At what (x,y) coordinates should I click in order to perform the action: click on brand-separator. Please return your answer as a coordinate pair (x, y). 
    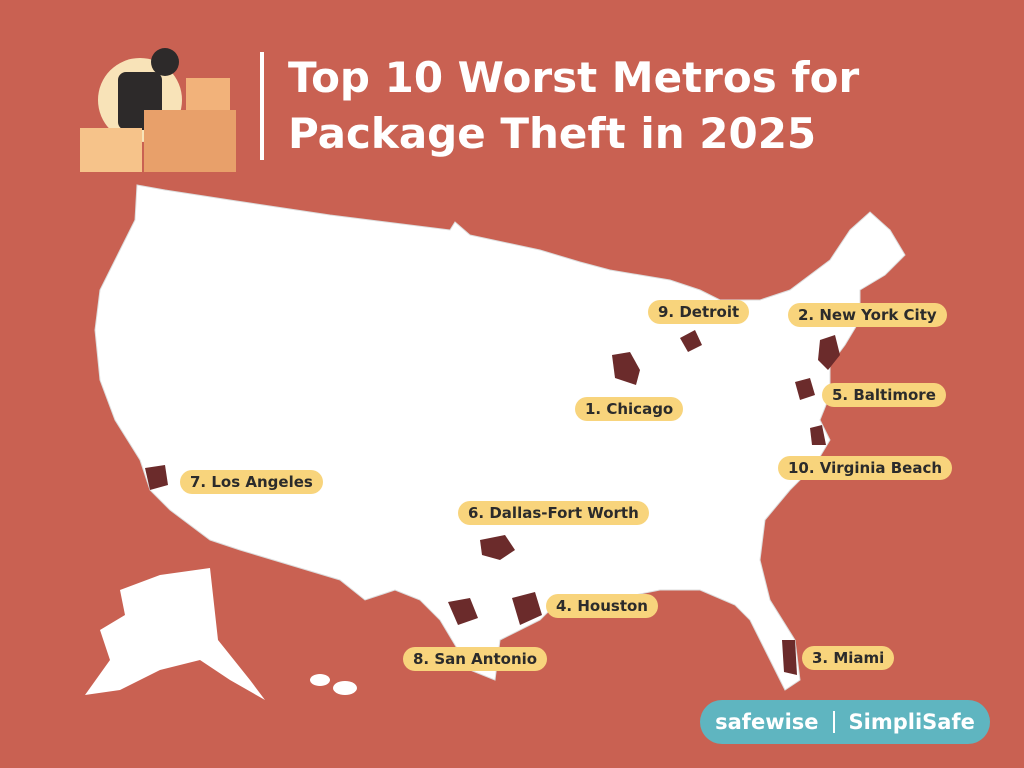
    Looking at the image, I should click on (833, 722).